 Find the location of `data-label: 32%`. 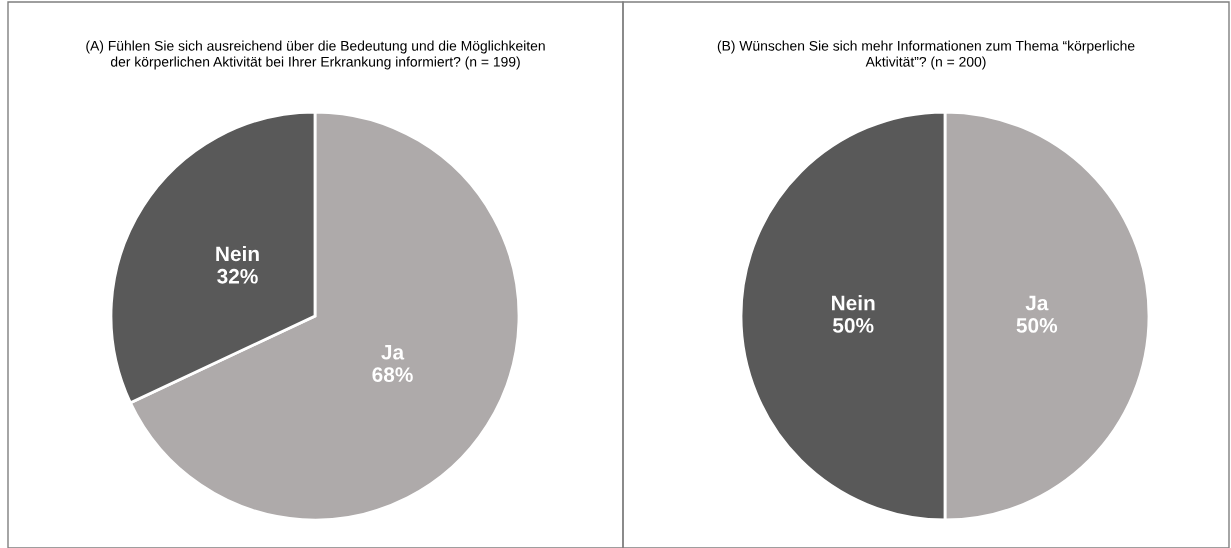

data-label: 32% is located at coordinates (237, 276).